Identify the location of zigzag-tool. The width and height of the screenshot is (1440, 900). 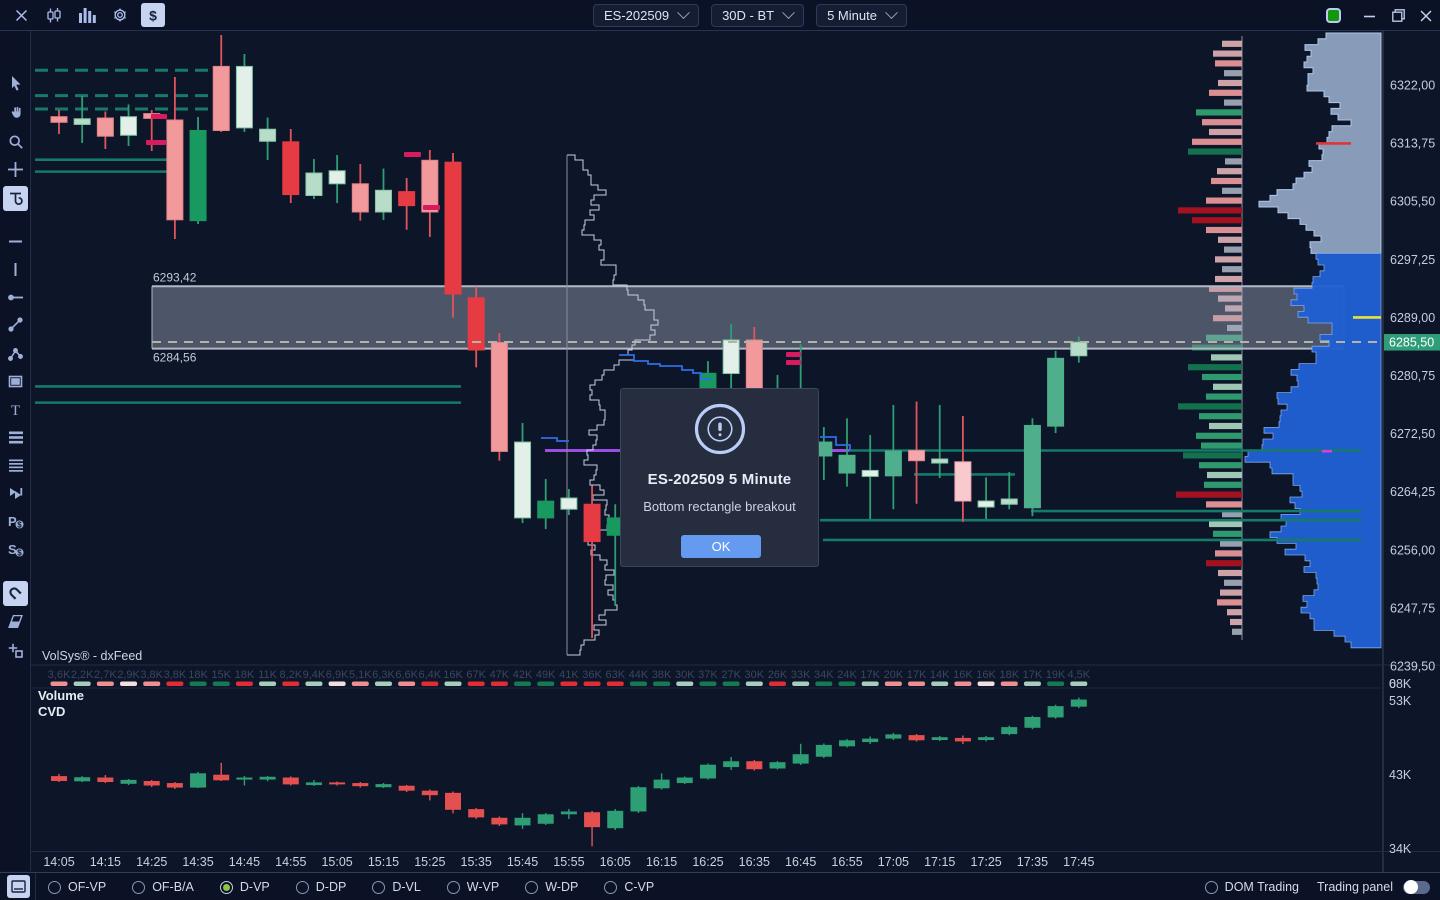
(15, 493).